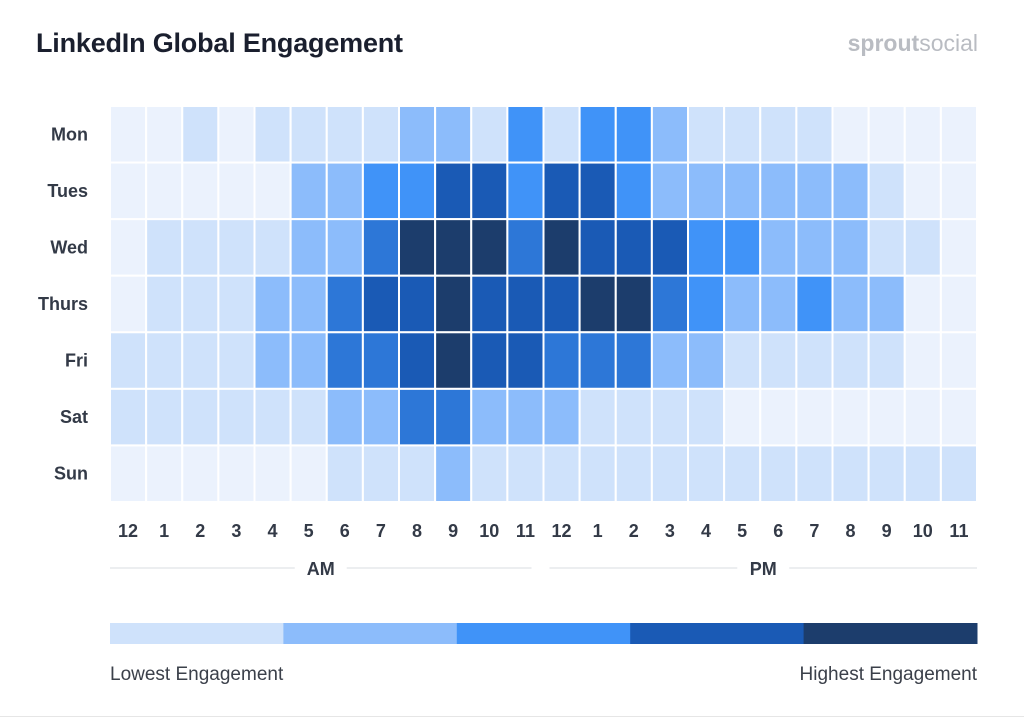 Image resolution: width=1024 pixels, height=722 pixels. Describe the element at coordinates (71, 474) in the screenshot. I see `y-tick-label: Sun` at that location.